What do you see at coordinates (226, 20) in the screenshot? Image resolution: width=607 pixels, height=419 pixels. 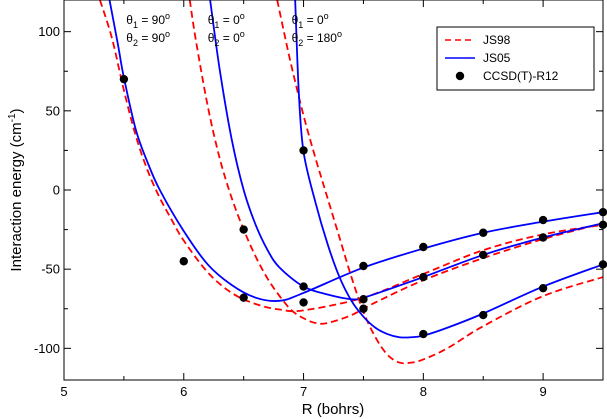 I see `angle-annotation-1-line1: θ1 = 0o` at bounding box center [226, 20].